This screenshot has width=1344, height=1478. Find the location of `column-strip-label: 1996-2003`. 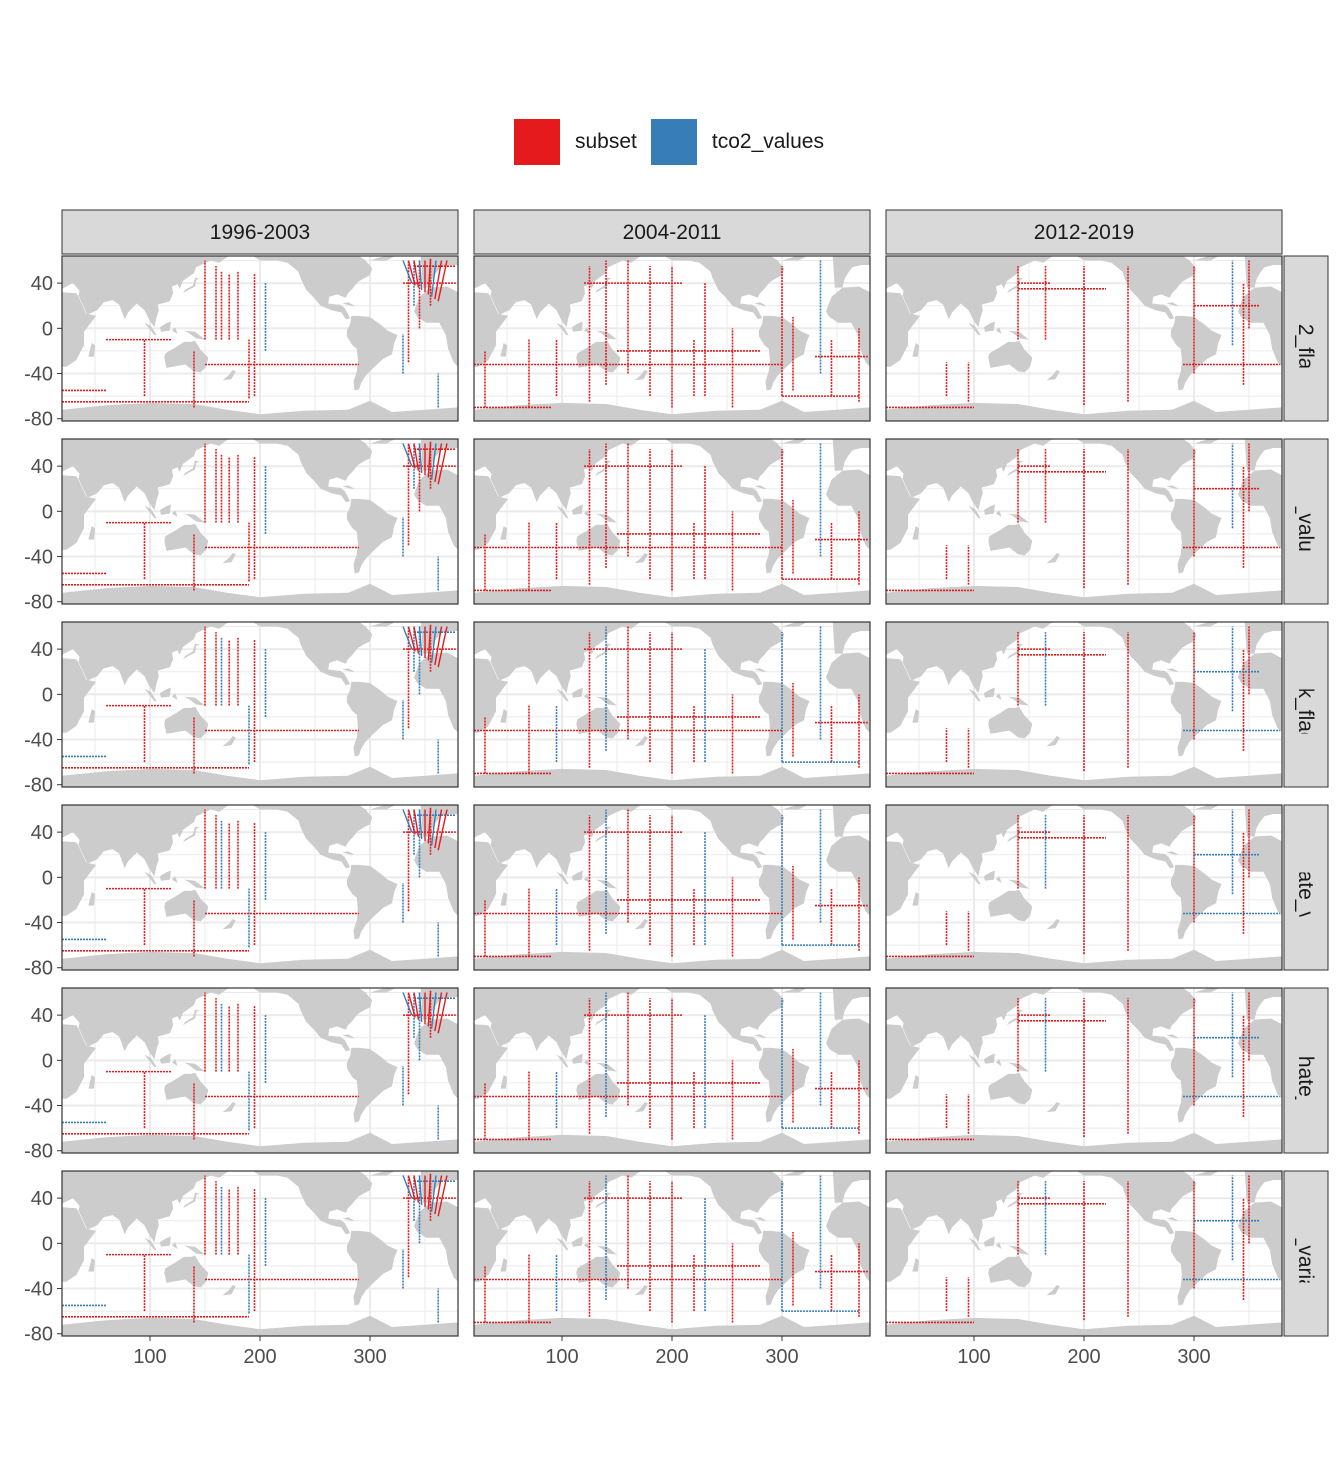

column-strip-label: 1996-2003 is located at coordinates (260, 232).